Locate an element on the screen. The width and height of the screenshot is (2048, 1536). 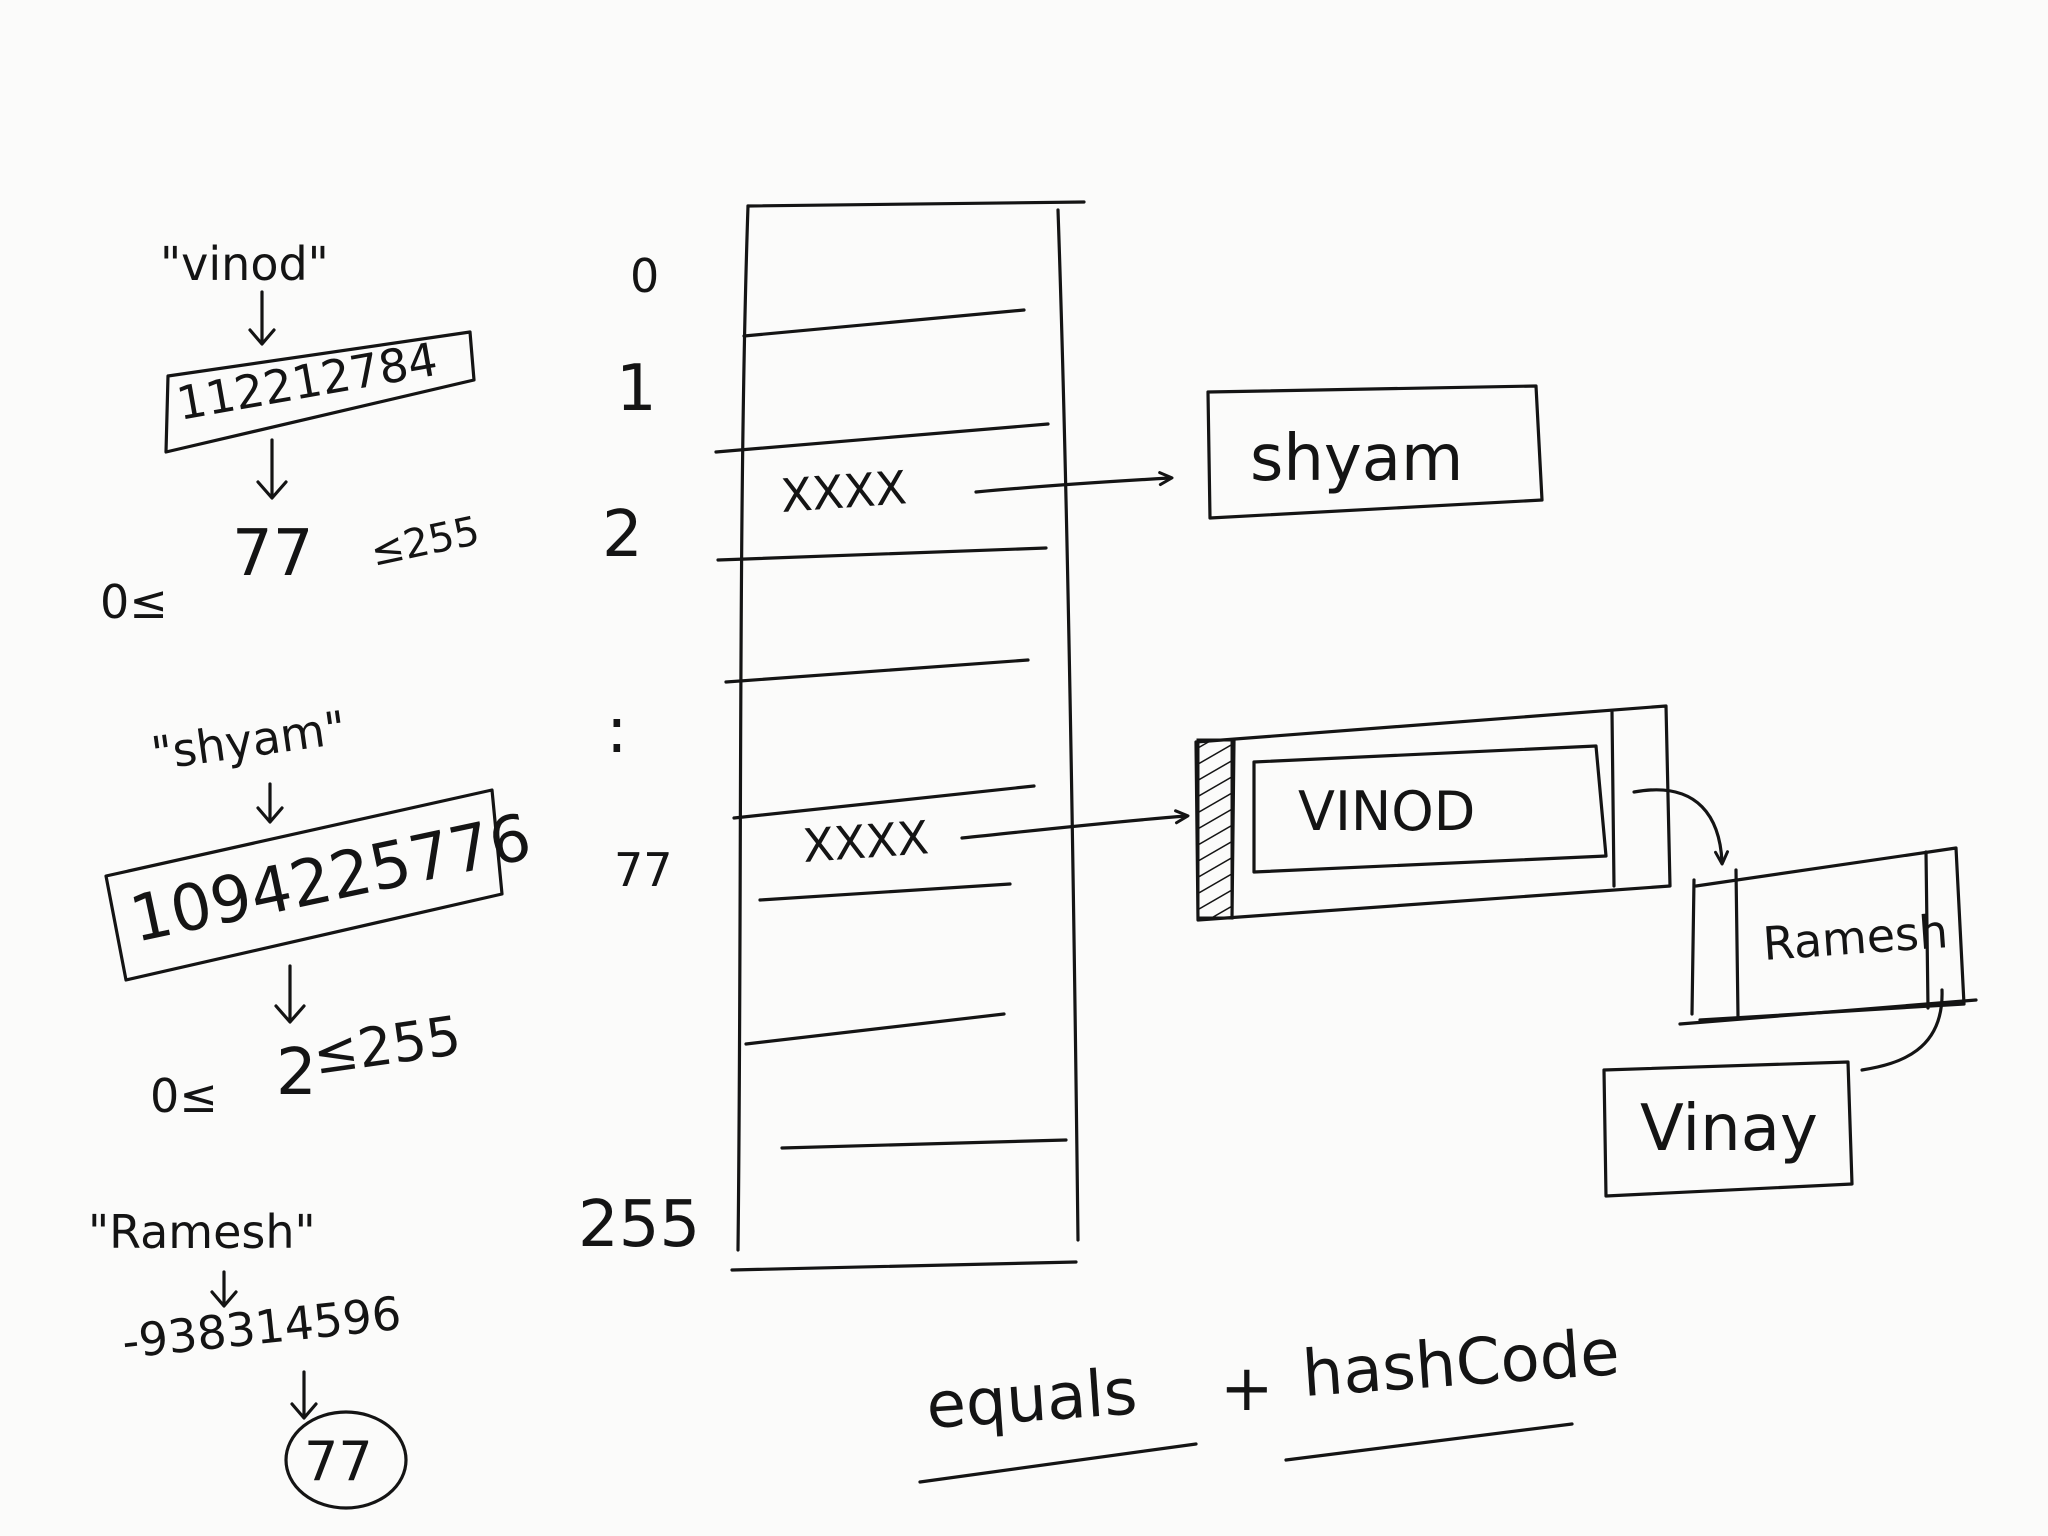
node-shyam: shyam is located at coordinates (1375, 452).